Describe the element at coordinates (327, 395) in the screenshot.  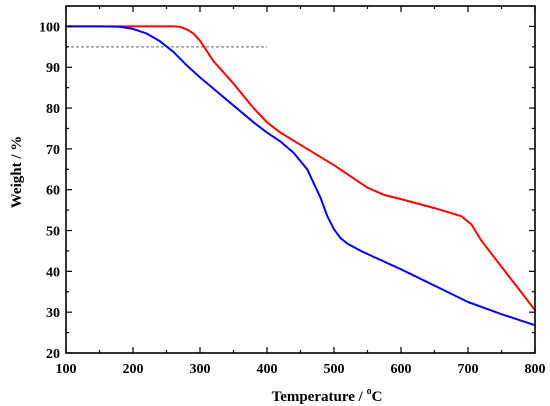
I see `x-axis-title: Temperature / oC` at that location.